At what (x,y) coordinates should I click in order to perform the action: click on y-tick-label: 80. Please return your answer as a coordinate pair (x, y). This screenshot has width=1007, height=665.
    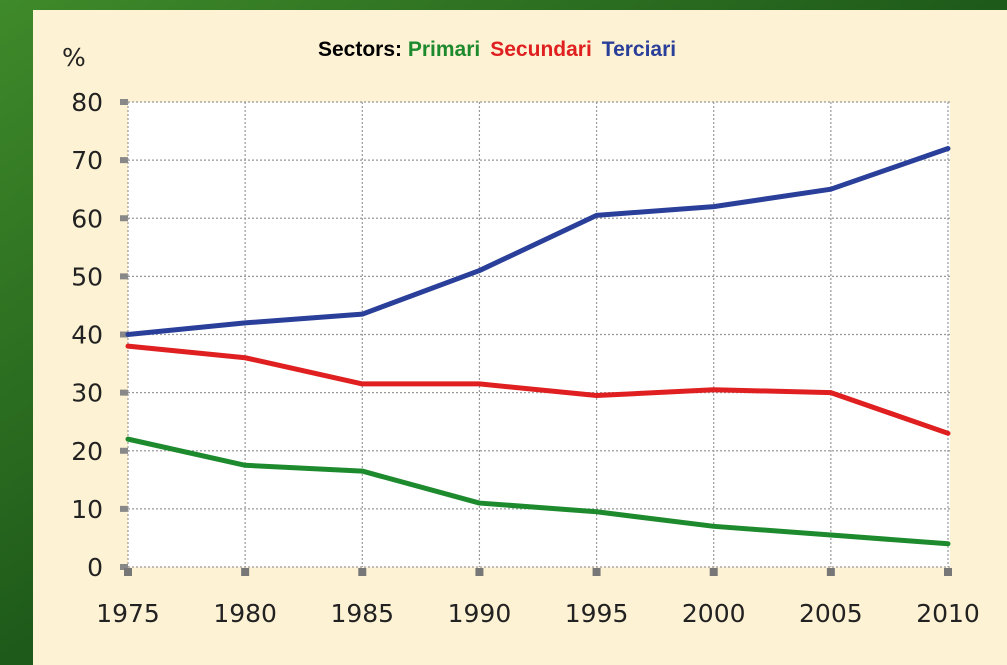
    Looking at the image, I should click on (87, 102).